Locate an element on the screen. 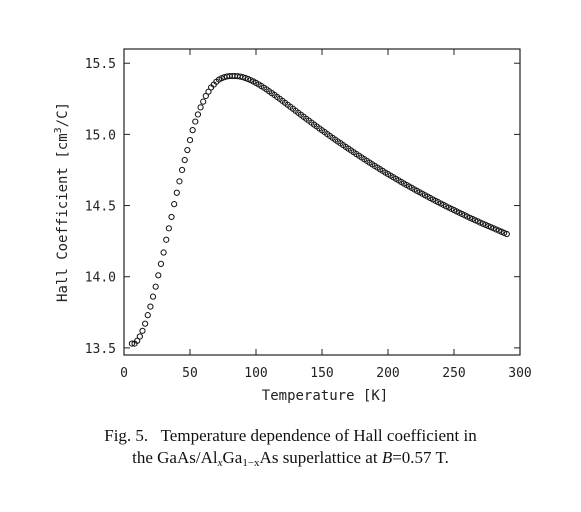 The image size is (581, 512). caption-line-2-b: Ga is located at coordinates (232, 457).